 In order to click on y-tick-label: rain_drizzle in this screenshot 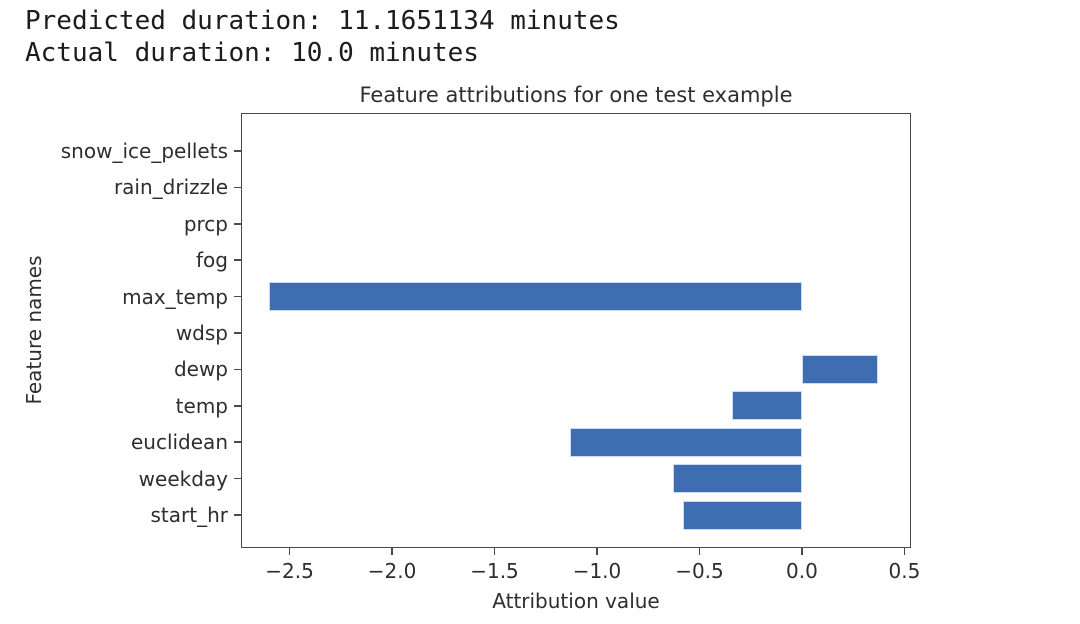, I will do `click(170, 187)`.